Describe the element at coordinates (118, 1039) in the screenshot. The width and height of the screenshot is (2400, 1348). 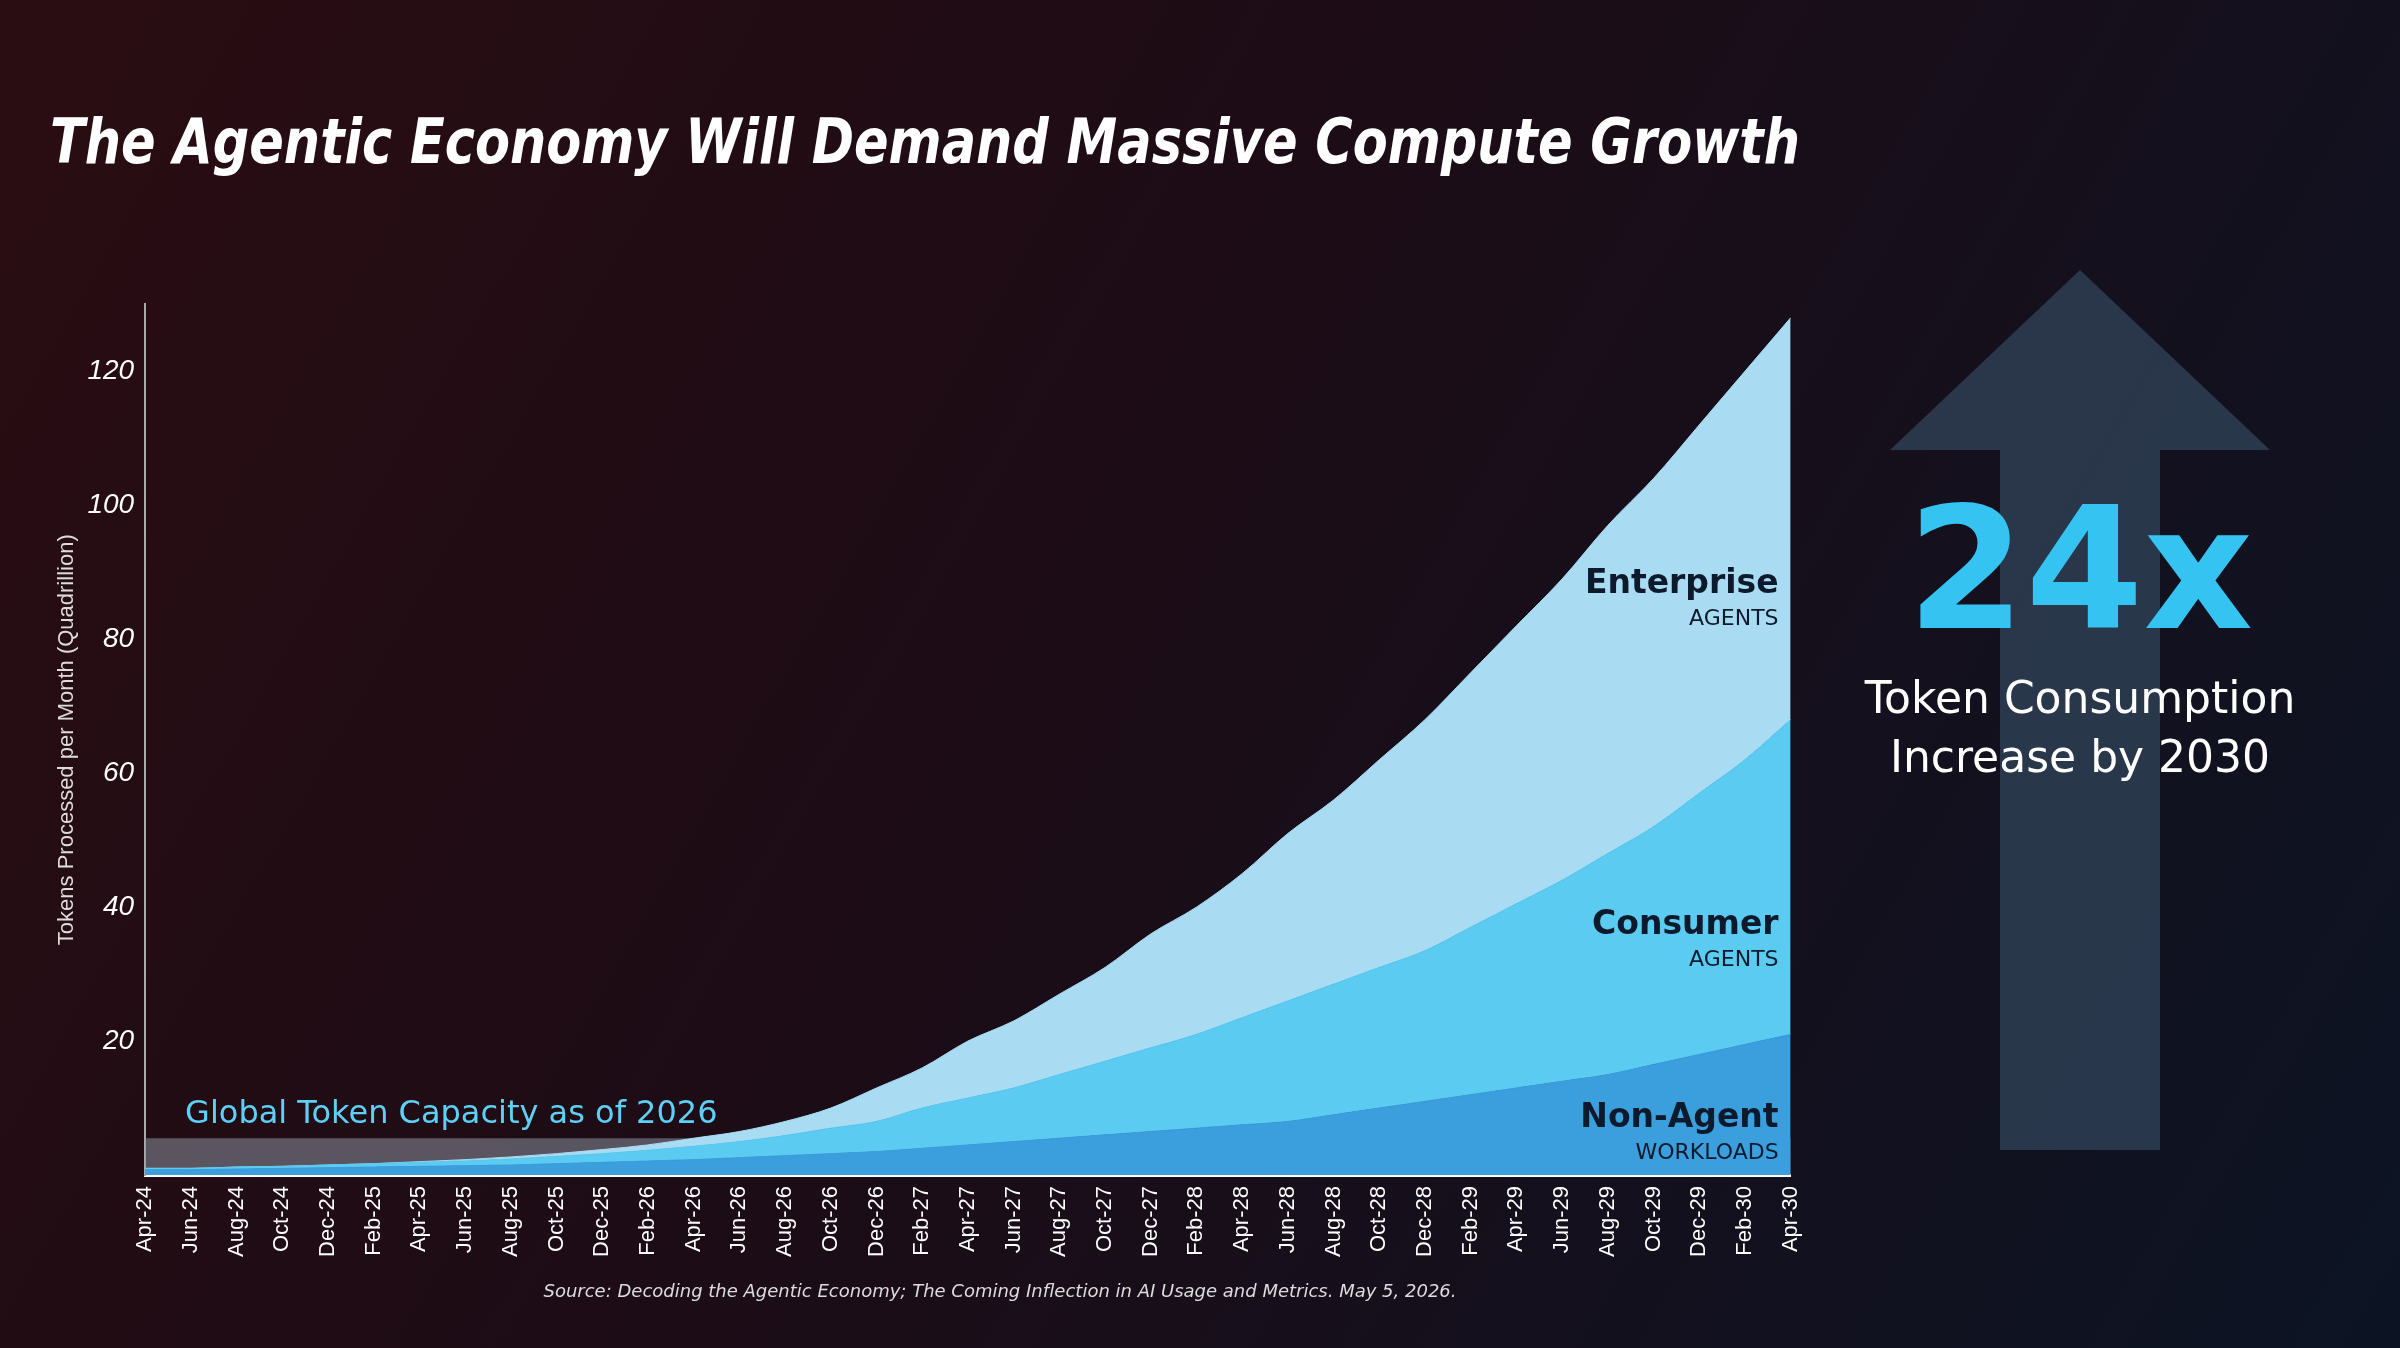
I see `y-tick-label: 20` at that location.